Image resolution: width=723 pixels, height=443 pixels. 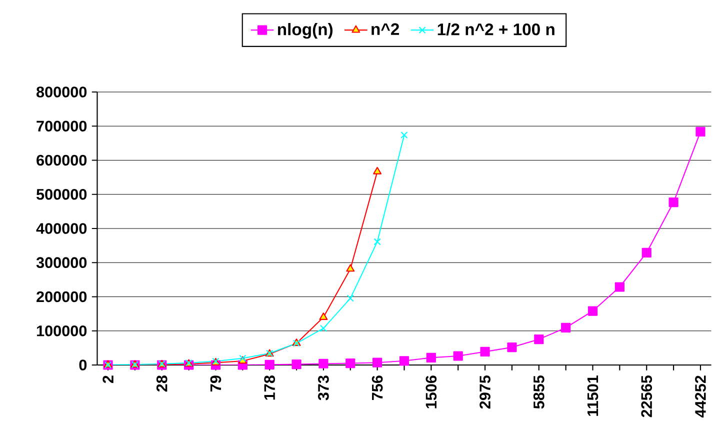 I want to click on x-tick-label: 1506, so click(x=431, y=392).